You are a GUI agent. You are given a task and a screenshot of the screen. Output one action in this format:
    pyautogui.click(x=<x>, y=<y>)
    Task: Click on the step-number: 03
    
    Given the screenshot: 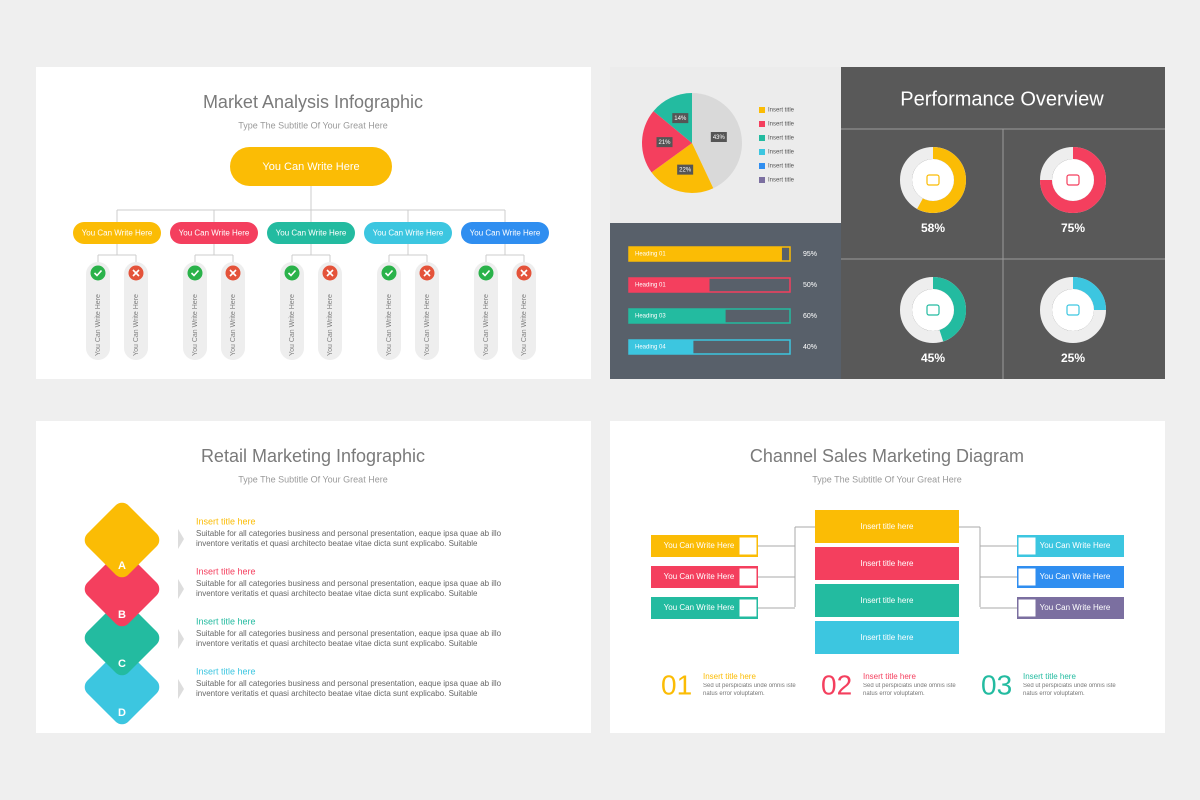 What is the action you would take?
    pyautogui.click(x=996, y=684)
    